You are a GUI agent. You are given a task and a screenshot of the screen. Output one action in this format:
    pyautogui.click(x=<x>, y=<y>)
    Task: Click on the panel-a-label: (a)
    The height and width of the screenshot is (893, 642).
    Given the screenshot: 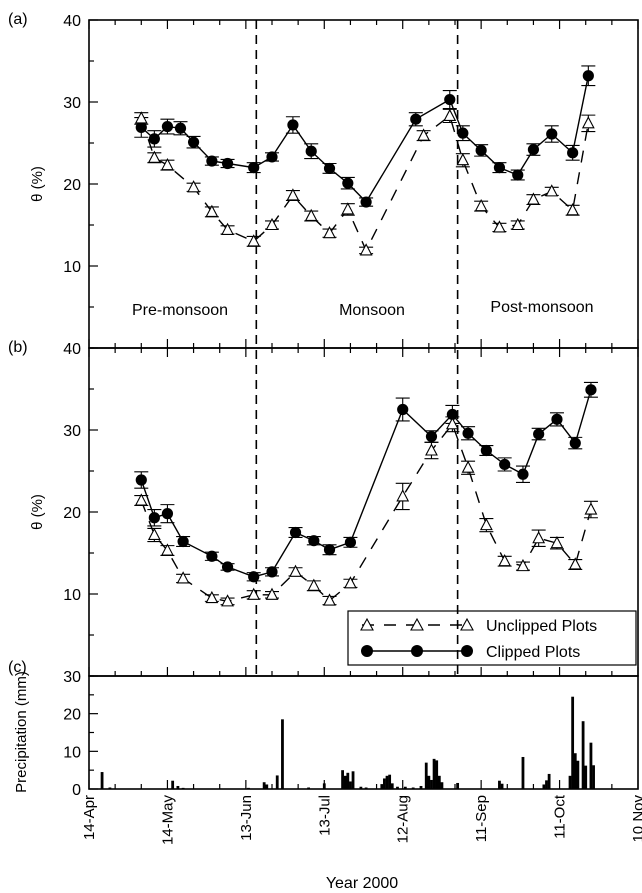 What is the action you would take?
    pyautogui.click(x=18, y=19)
    